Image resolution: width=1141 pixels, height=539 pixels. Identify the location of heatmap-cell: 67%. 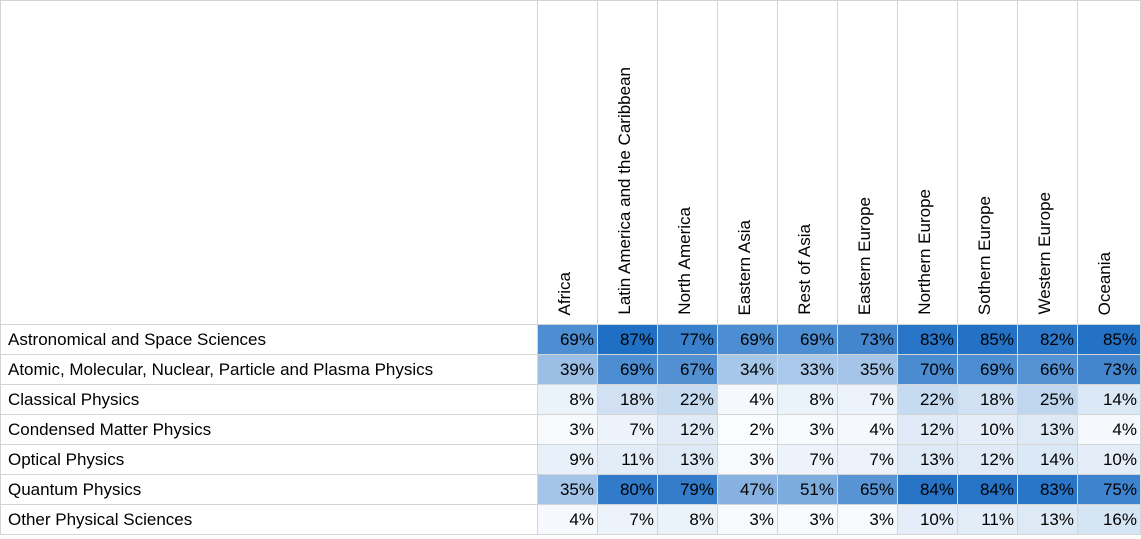
(687, 369).